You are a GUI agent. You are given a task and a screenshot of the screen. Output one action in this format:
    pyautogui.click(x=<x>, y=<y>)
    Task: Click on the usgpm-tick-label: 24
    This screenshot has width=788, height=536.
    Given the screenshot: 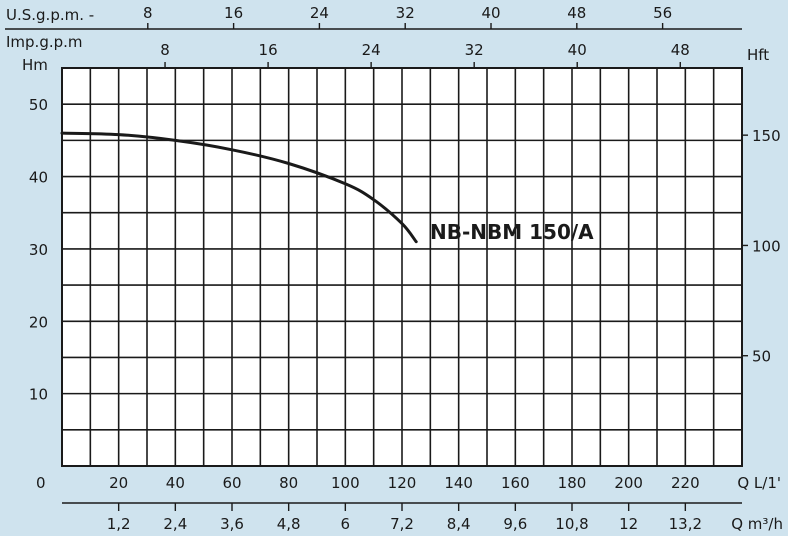 What is the action you would take?
    pyautogui.click(x=319, y=13)
    